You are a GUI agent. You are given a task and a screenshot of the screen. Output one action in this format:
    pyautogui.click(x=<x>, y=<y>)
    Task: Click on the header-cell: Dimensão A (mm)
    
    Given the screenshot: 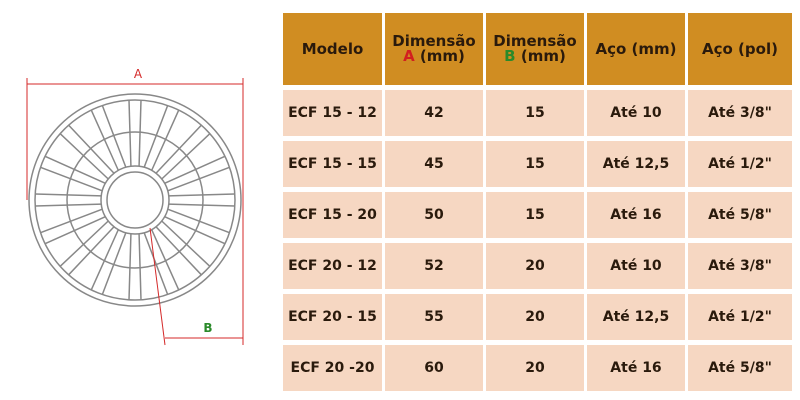 What is the action you would take?
    pyautogui.click(x=434, y=49)
    